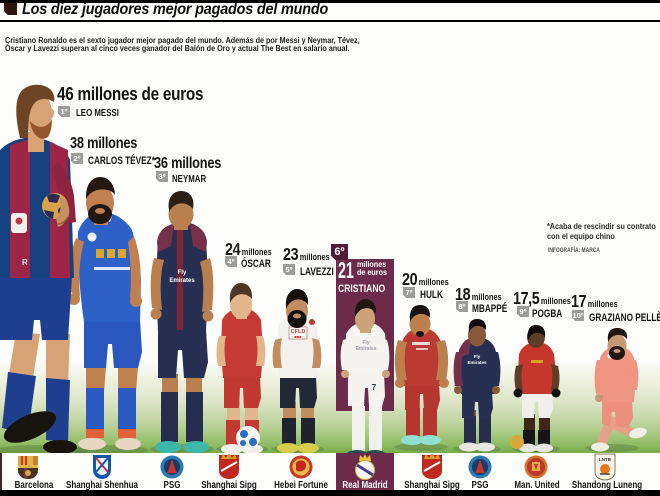 This screenshot has width=660, height=496. Describe the element at coordinates (605, 459) in the screenshot. I see `svg-text: LNTB` at that location.